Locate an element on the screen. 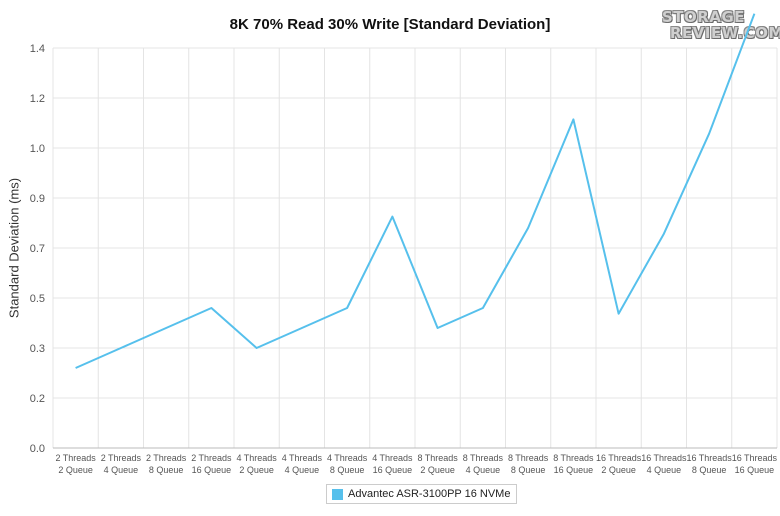 This screenshot has height=516, width=780. x-tick-label: 2 Threads 2 Queue is located at coordinates (75, 464).